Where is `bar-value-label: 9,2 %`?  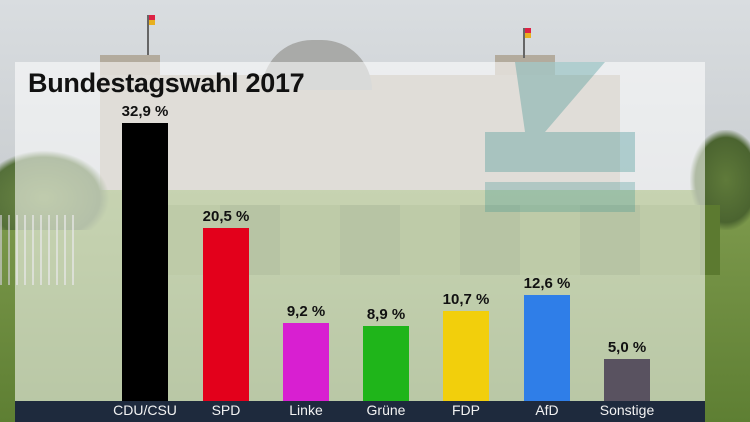 bar-value-label: 9,2 % is located at coordinates (306, 312).